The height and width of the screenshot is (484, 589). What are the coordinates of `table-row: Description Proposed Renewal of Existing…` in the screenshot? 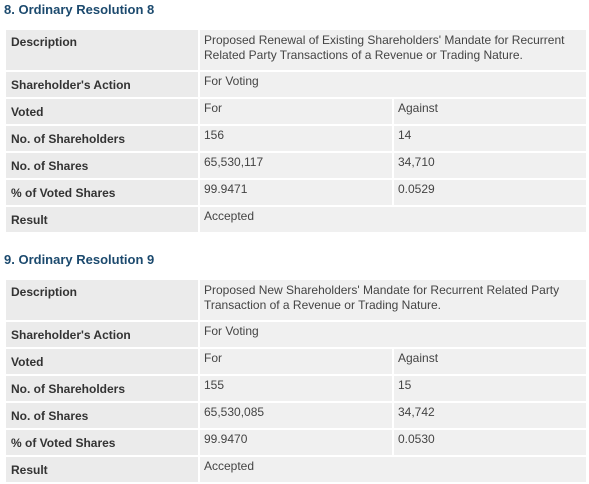 It's located at (296, 50).